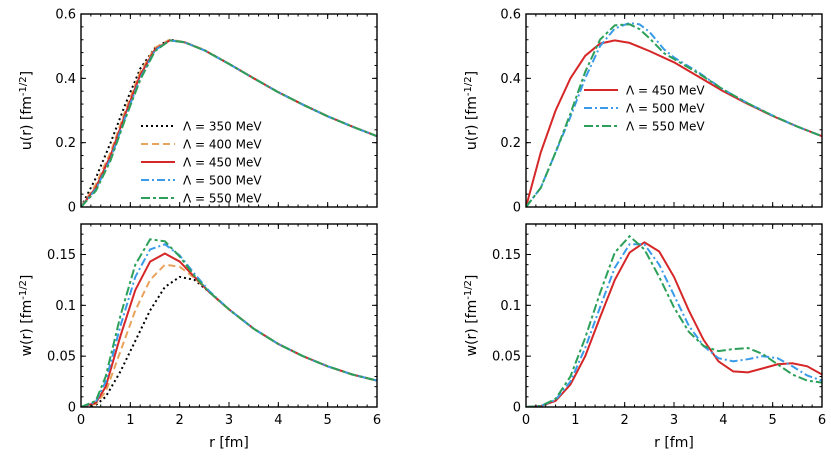 This screenshot has width=831, height=457. Describe the element at coordinates (222, 127) in the screenshot. I see `legend-label: Λ = 350 MeV` at that location.